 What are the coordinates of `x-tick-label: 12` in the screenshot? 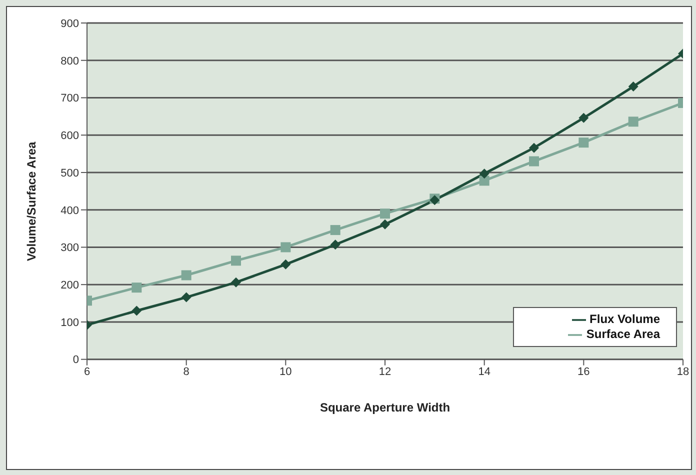 It's located at (385, 372).